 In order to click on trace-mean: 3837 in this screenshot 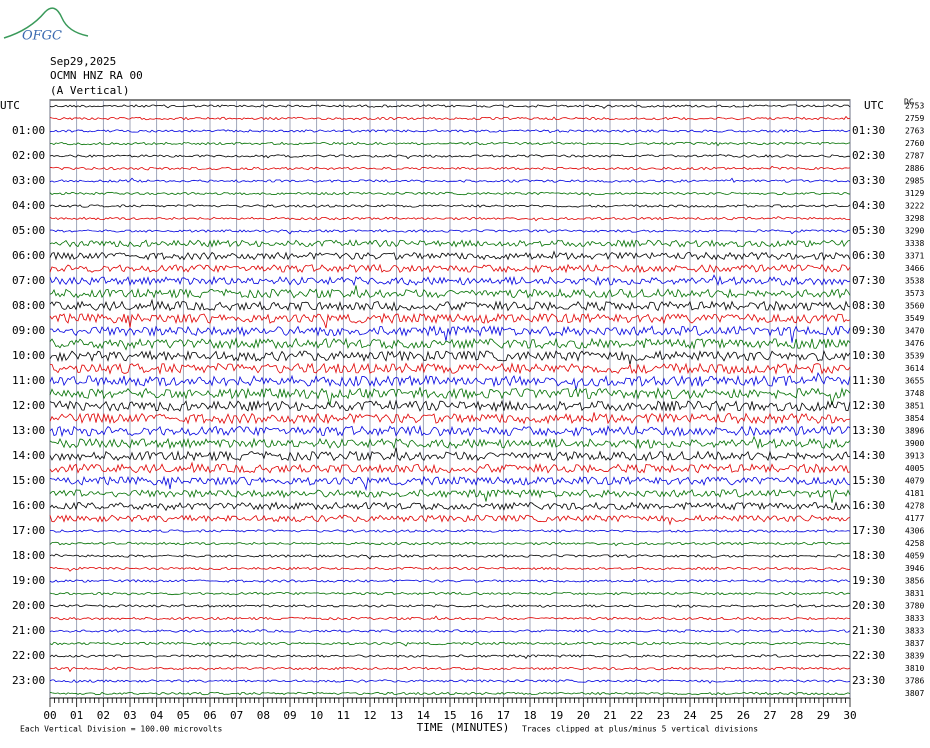, I will do `click(914, 643)`.